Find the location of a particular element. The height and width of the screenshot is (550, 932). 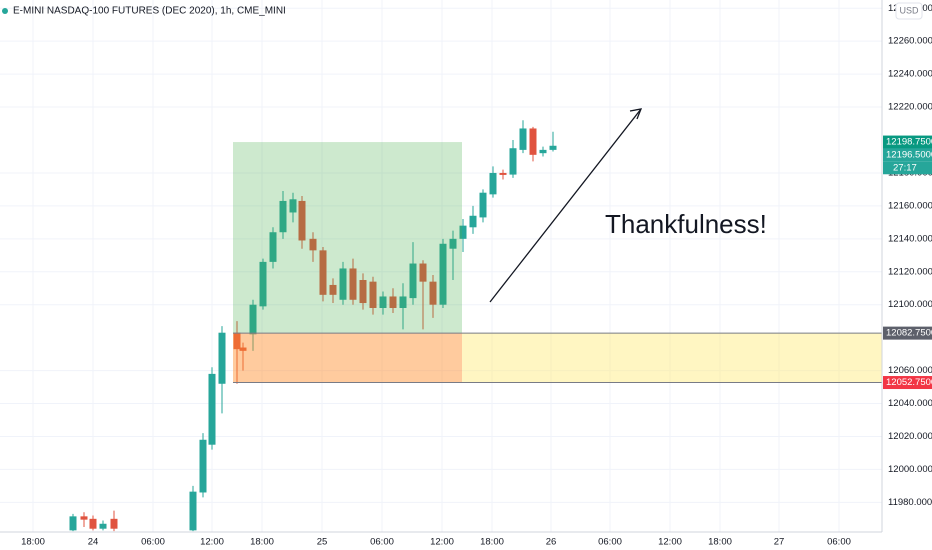

y-tick-label: 12260.0000 is located at coordinates (910, 41).